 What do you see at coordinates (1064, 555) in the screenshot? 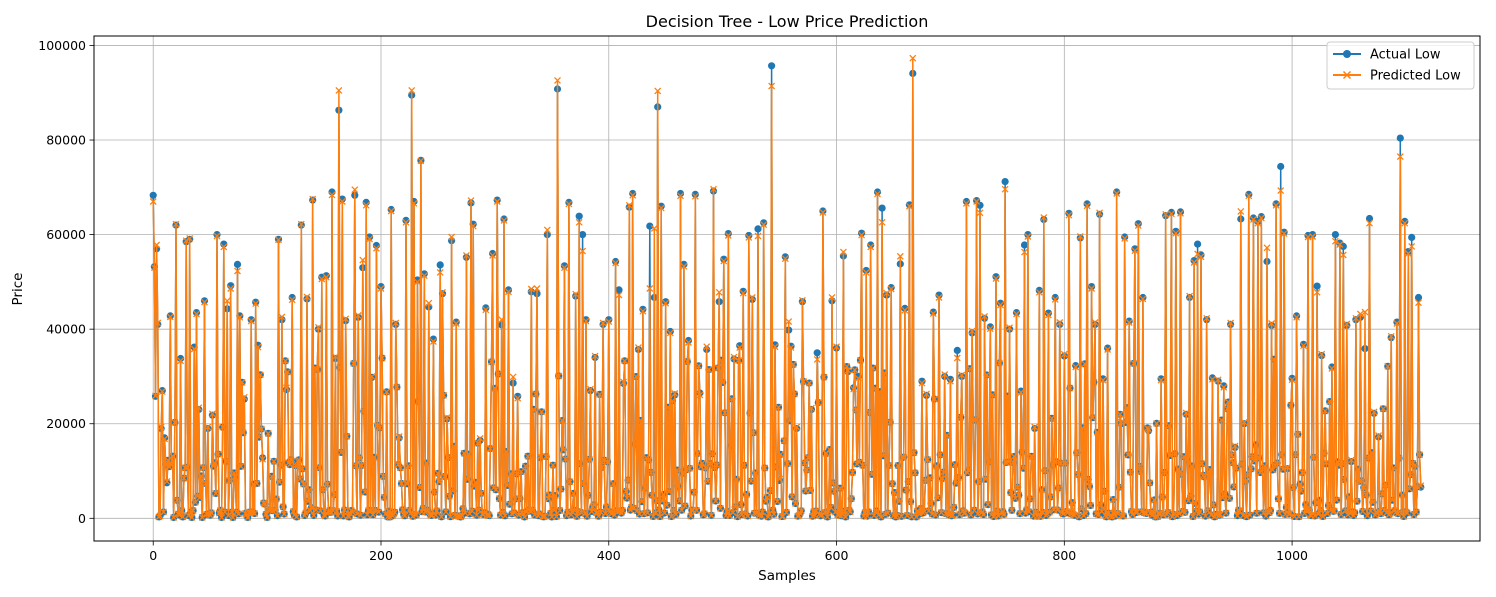
I see `x-tick-label: 800` at bounding box center [1064, 555].